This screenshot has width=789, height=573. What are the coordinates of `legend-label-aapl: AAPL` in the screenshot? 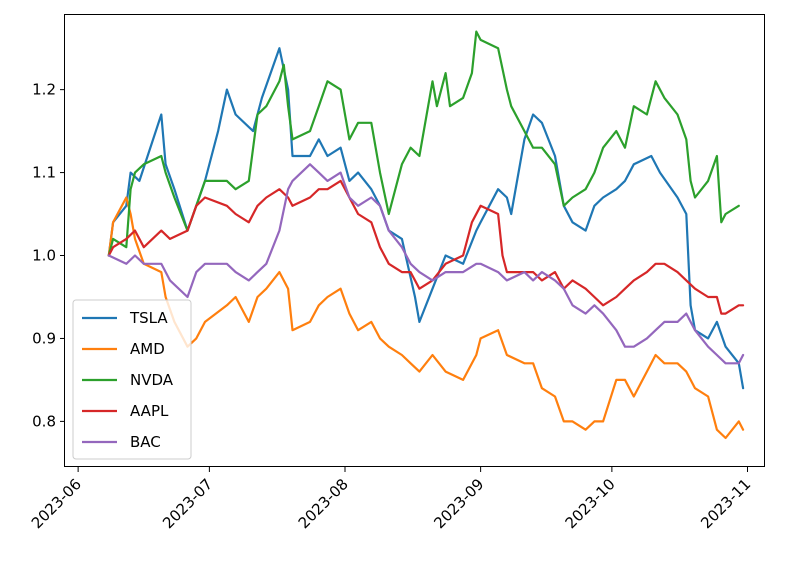 It's located at (149, 411).